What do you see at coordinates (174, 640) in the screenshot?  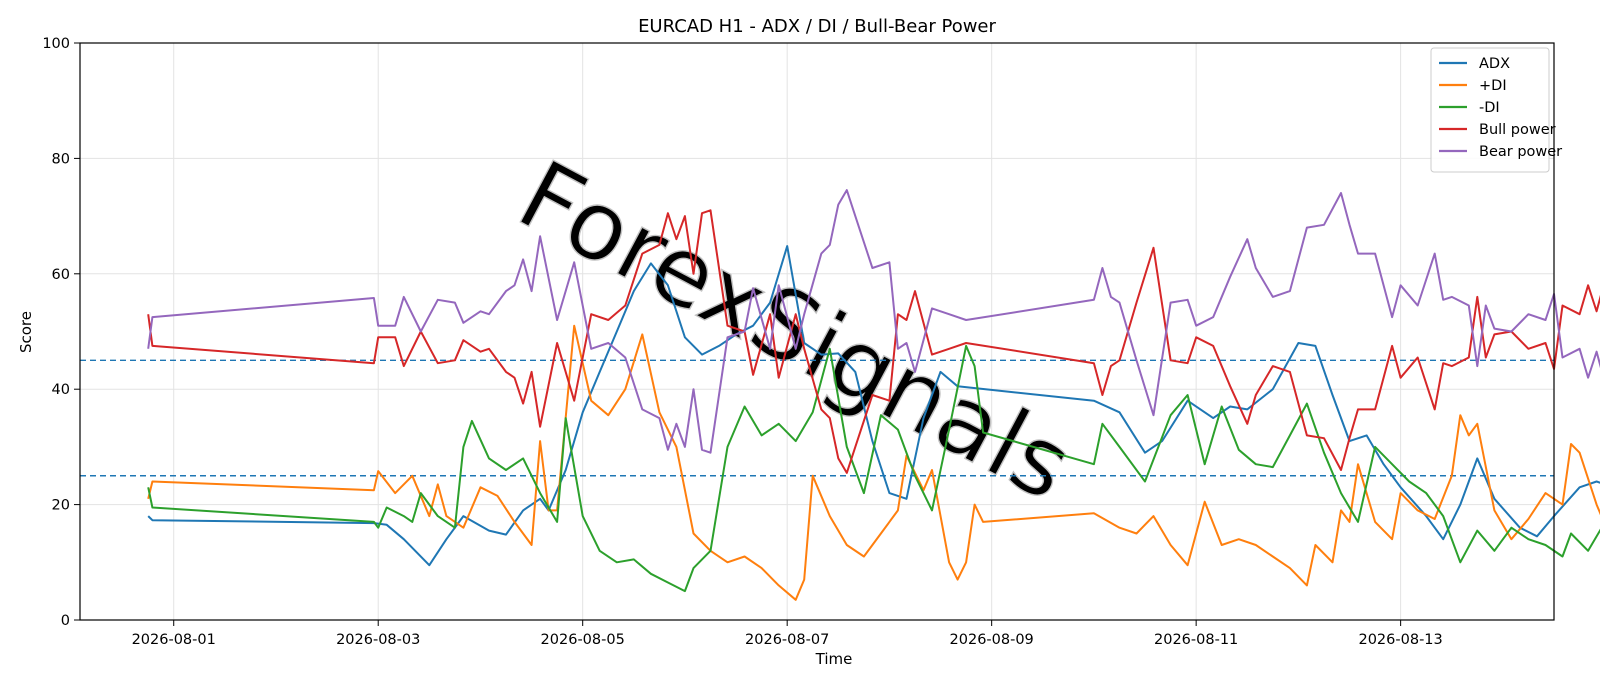 I see `x-tick-label: 2026-08-01` at bounding box center [174, 640].